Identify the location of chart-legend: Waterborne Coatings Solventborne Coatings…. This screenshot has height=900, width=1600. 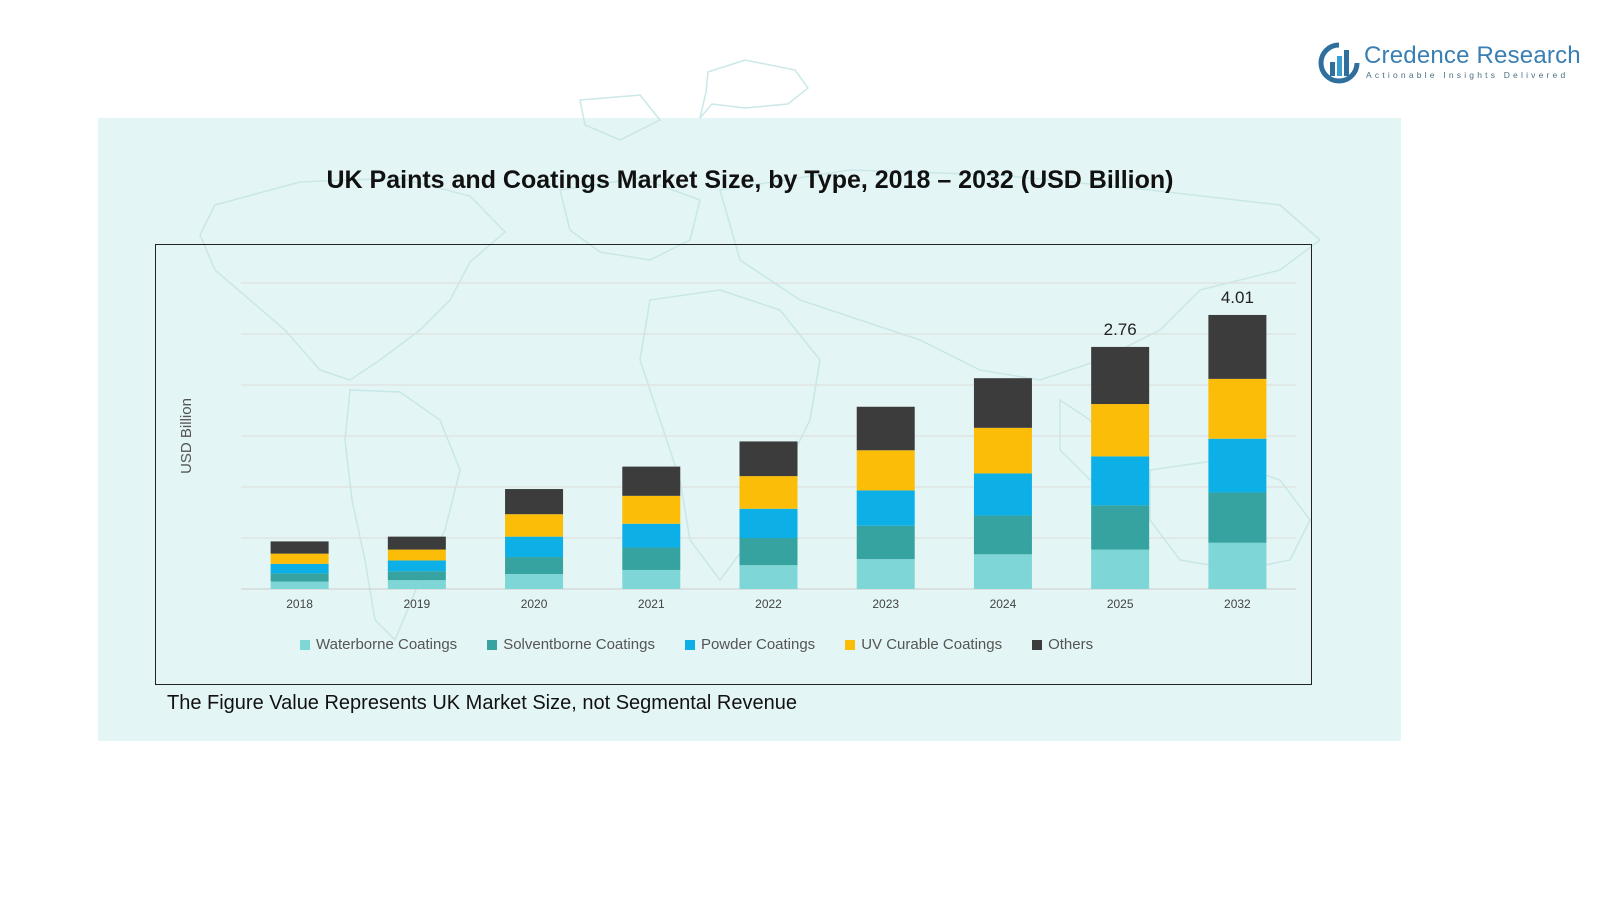
(711, 644).